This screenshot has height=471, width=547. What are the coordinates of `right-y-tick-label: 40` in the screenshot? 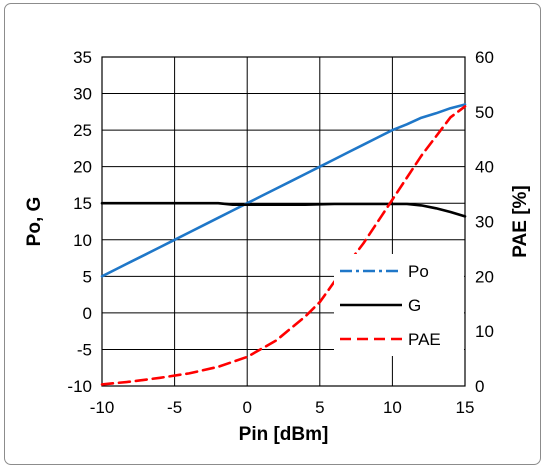 It's located at (484, 167).